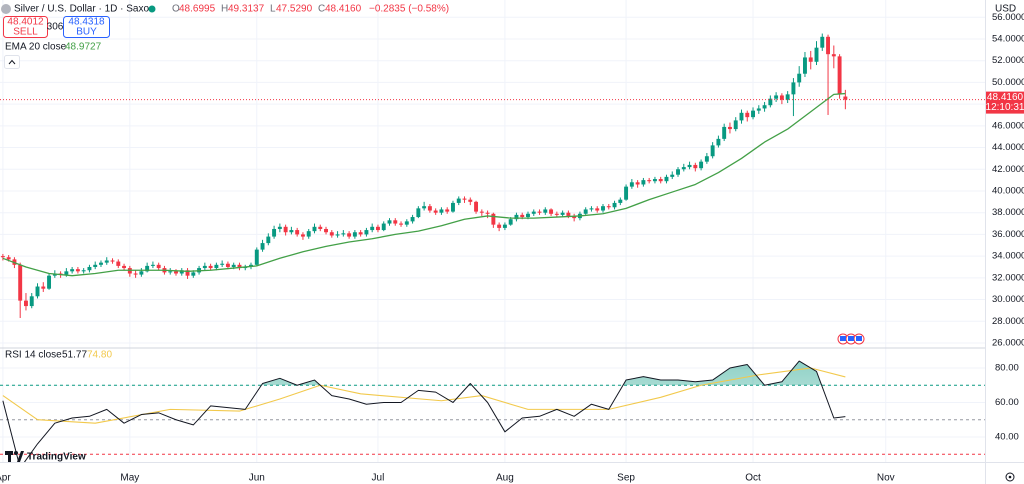  Describe the element at coordinates (81, 9) in the screenshot. I see `symbol-title: Silver / U.S. Dollar · 1D · Saxo` at that location.